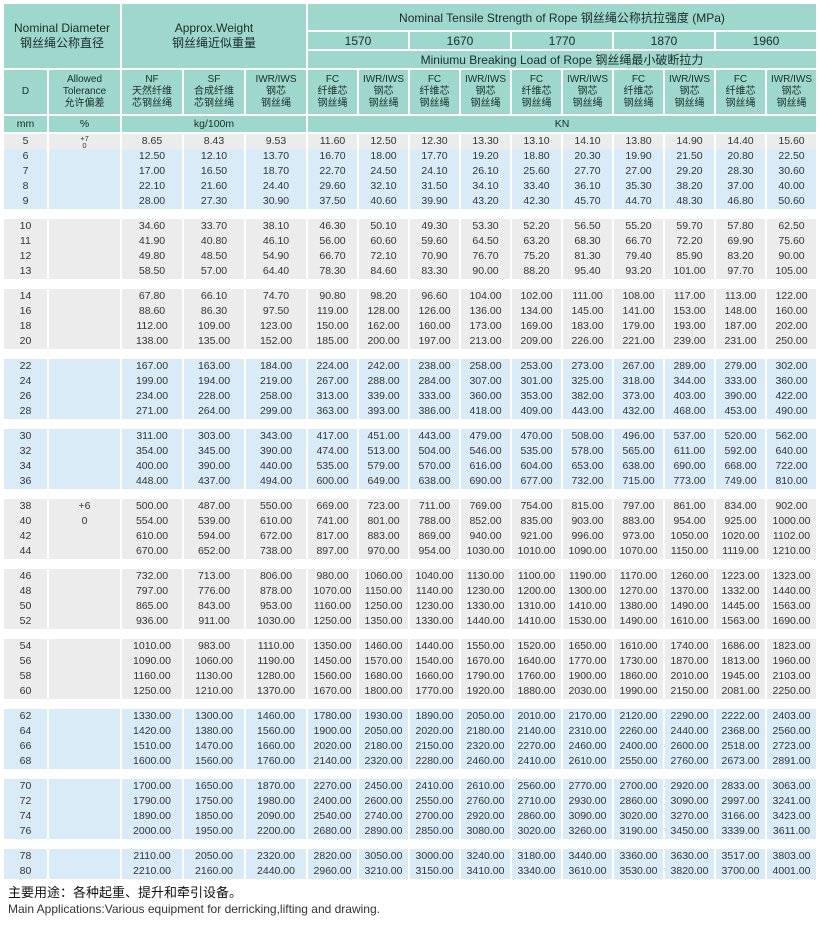 This screenshot has height=939, width=820. I want to click on value-cell: 35.30, so click(638, 186).